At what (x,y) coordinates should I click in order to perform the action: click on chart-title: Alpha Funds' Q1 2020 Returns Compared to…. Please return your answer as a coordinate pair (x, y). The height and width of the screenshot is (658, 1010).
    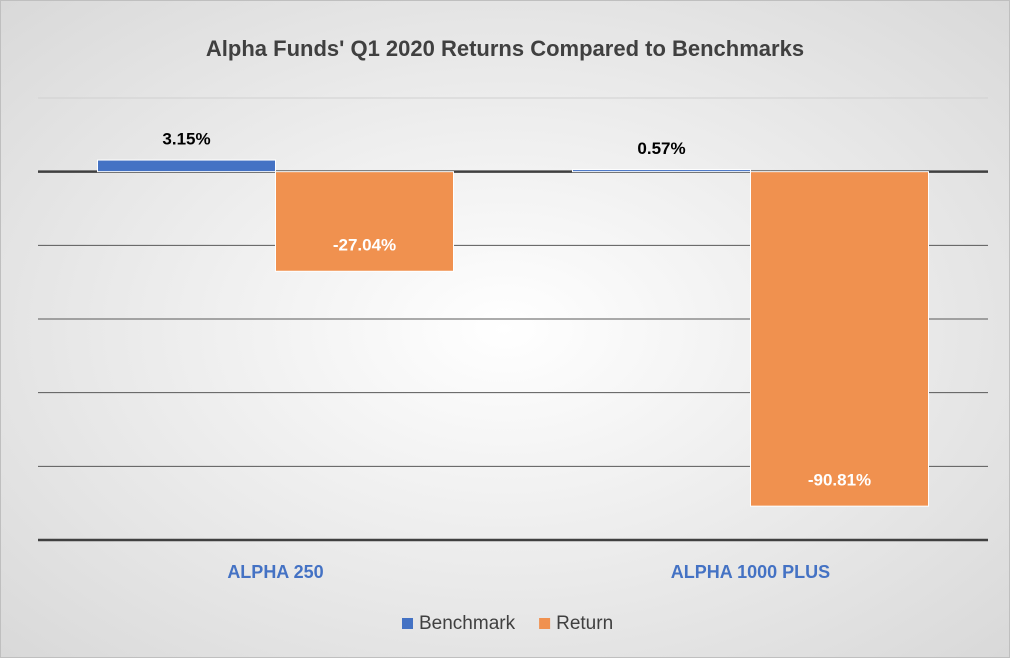
    Looking at the image, I should click on (505, 48).